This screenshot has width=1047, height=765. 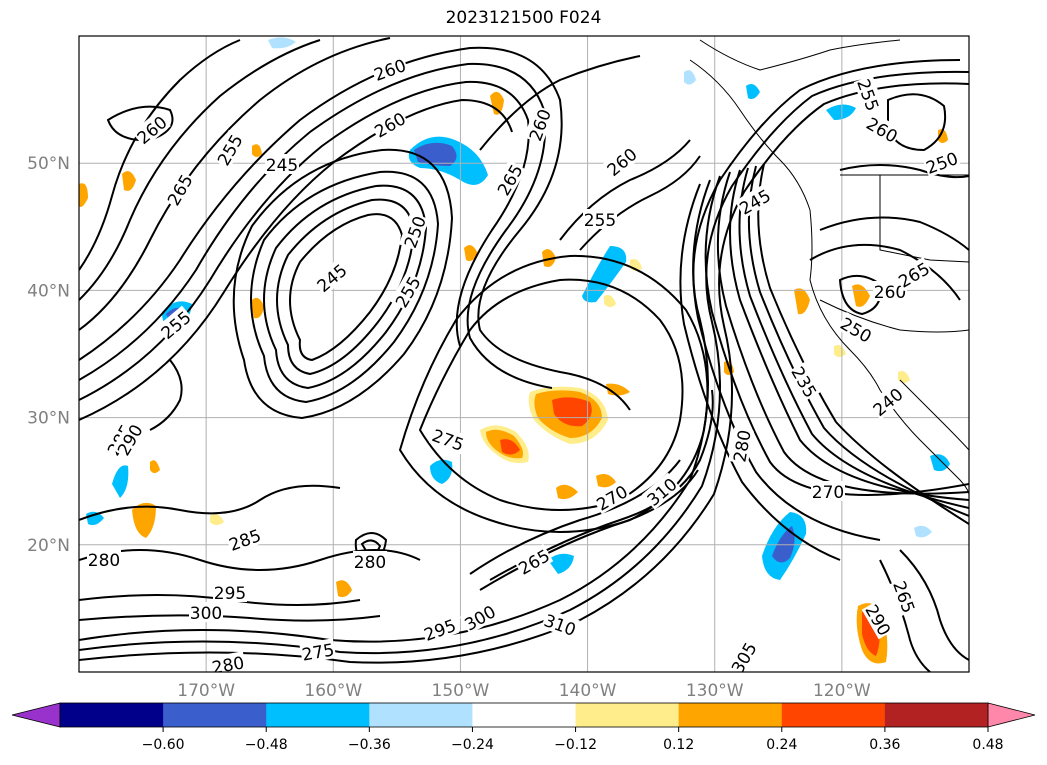 I want to click on contour-label-group: 280, so click(x=742, y=446).